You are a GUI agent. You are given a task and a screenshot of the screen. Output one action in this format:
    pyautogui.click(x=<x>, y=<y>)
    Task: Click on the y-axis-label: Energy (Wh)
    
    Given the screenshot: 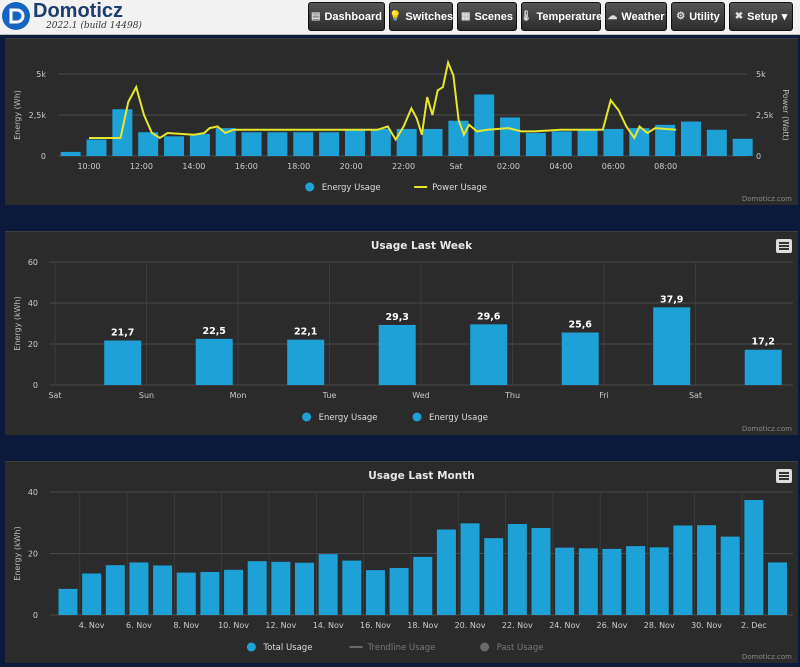 What is the action you would take?
    pyautogui.click(x=17, y=115)
    